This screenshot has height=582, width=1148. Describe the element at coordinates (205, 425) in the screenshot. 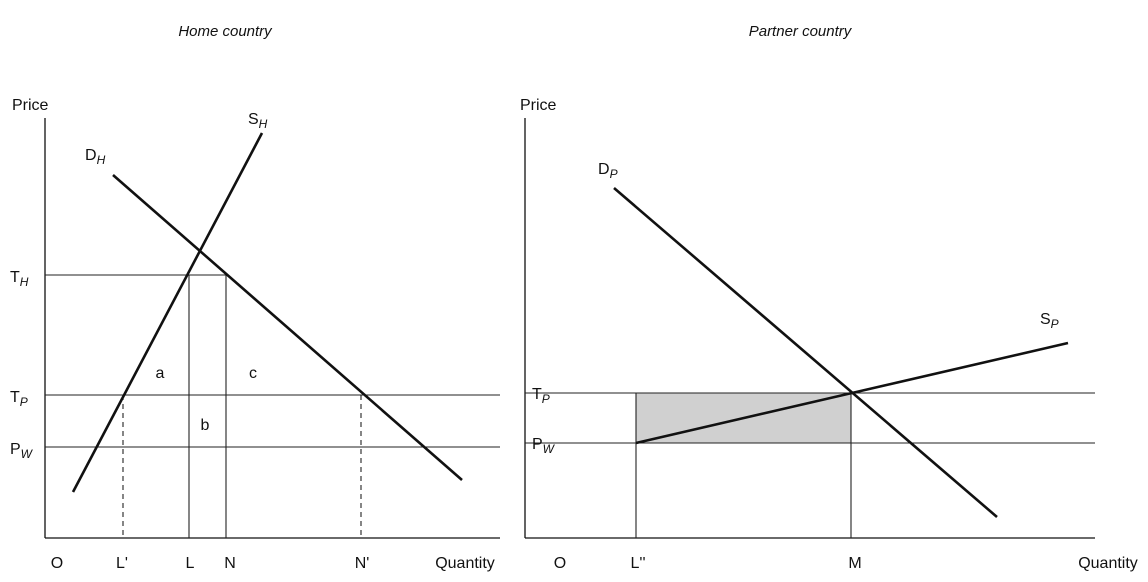

I see `area-label: b` at that location.